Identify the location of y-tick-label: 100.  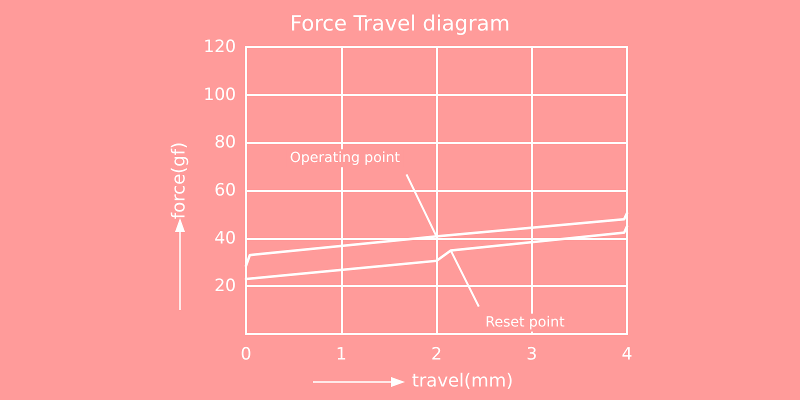
(220, 94).